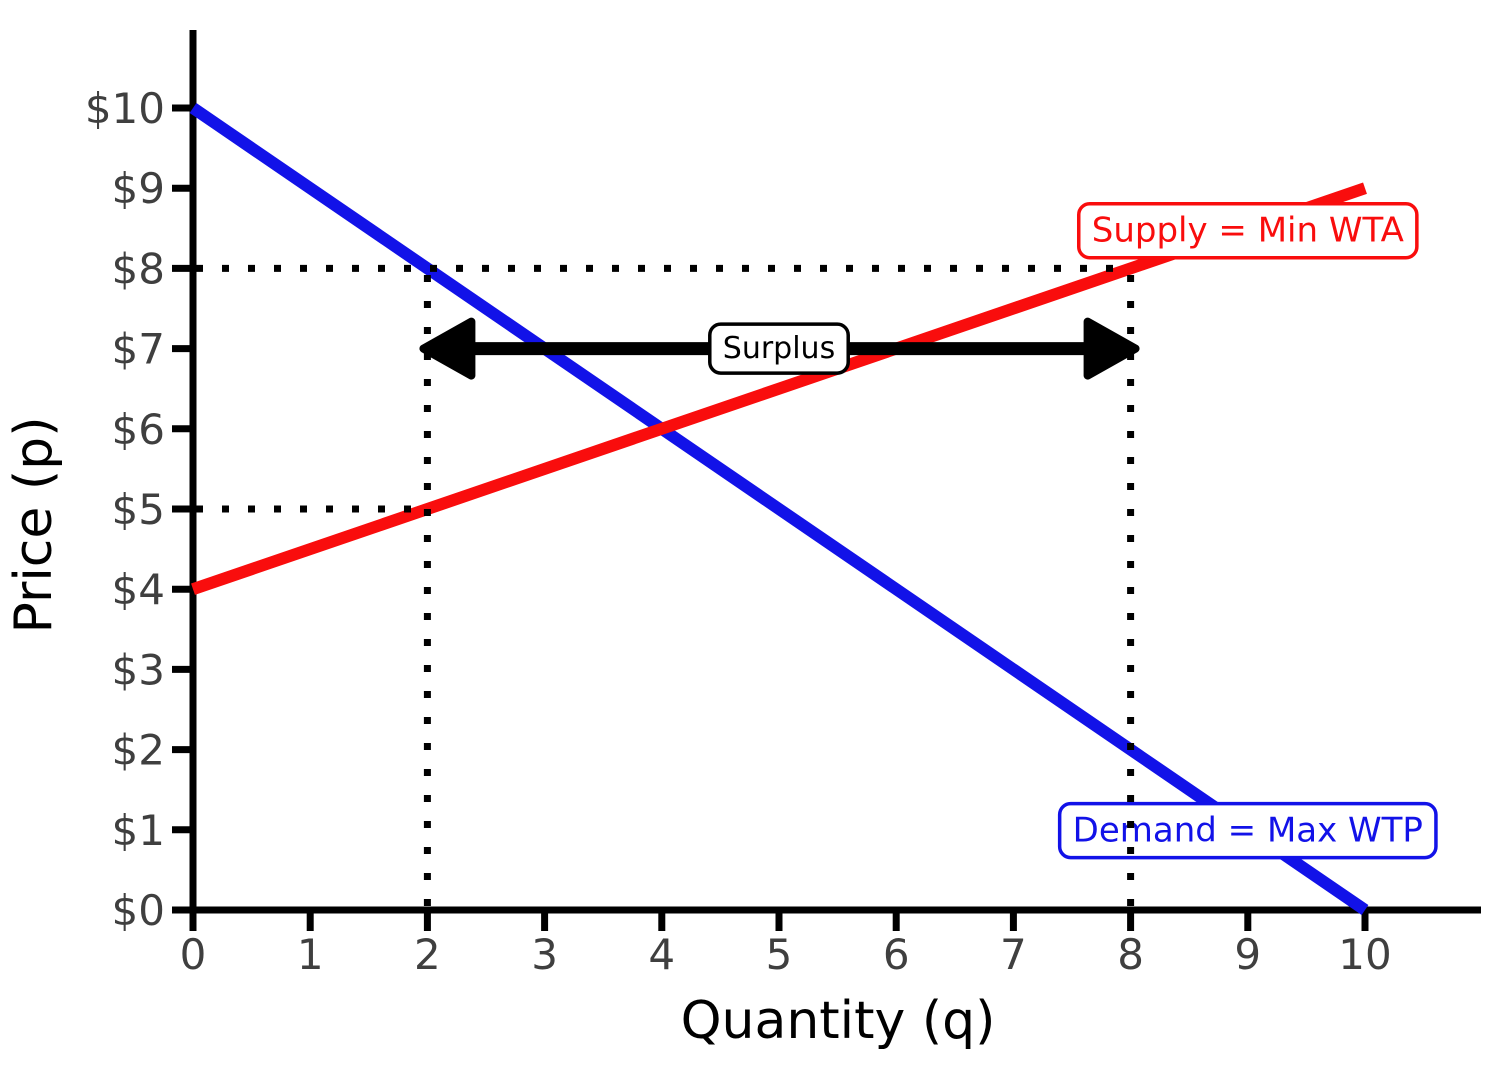 This screenshot has width=1512, height=1080. What do you see at coordinates (838, 1021) in the screenshot?
I see `x-axis-title: Quantity (q)` at bounding box center [838, 1021].